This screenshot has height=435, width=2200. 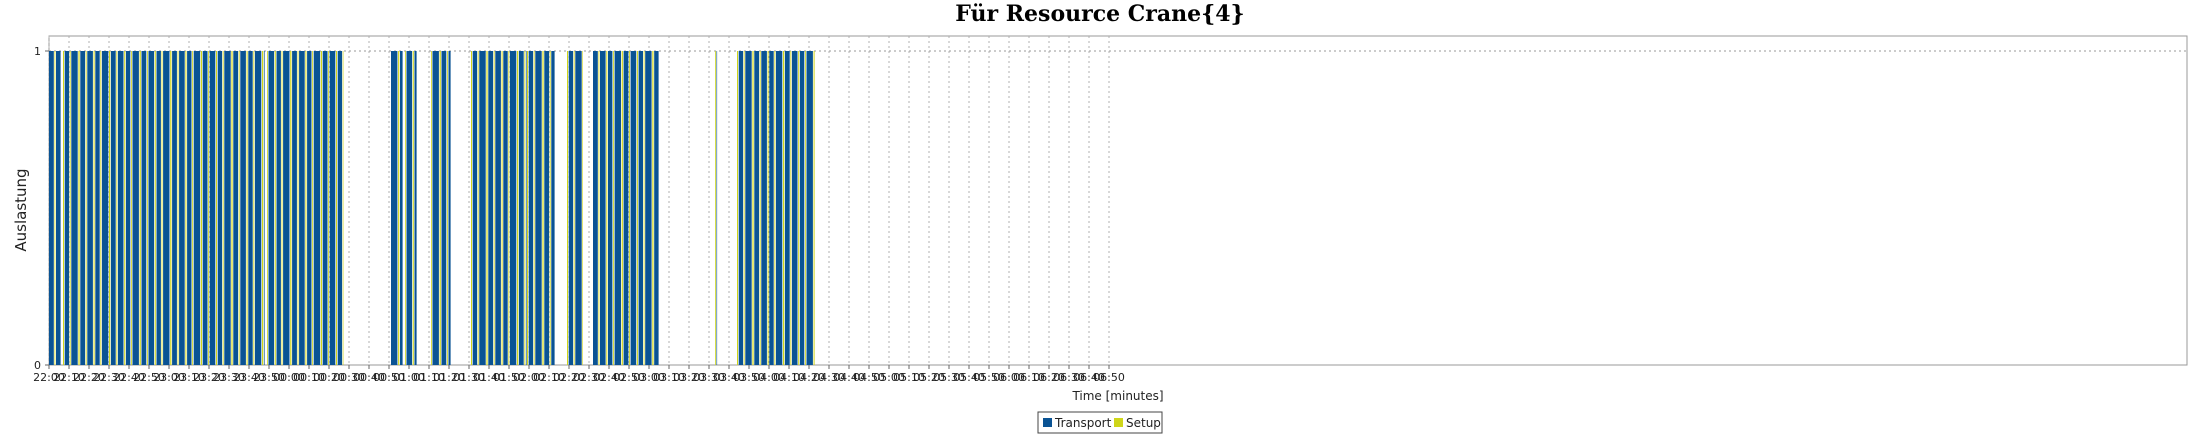 What do you see at coordinates (1118, 422) in the screenshot?
I see `legend-swatch-setup` at bounding box center [1118, 422].